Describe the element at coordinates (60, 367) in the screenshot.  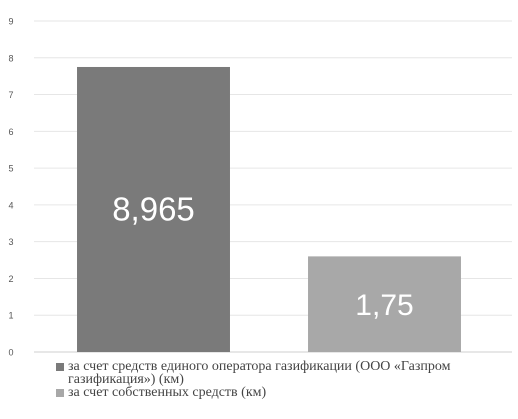
I see `legend-swatch-operator` at that location.